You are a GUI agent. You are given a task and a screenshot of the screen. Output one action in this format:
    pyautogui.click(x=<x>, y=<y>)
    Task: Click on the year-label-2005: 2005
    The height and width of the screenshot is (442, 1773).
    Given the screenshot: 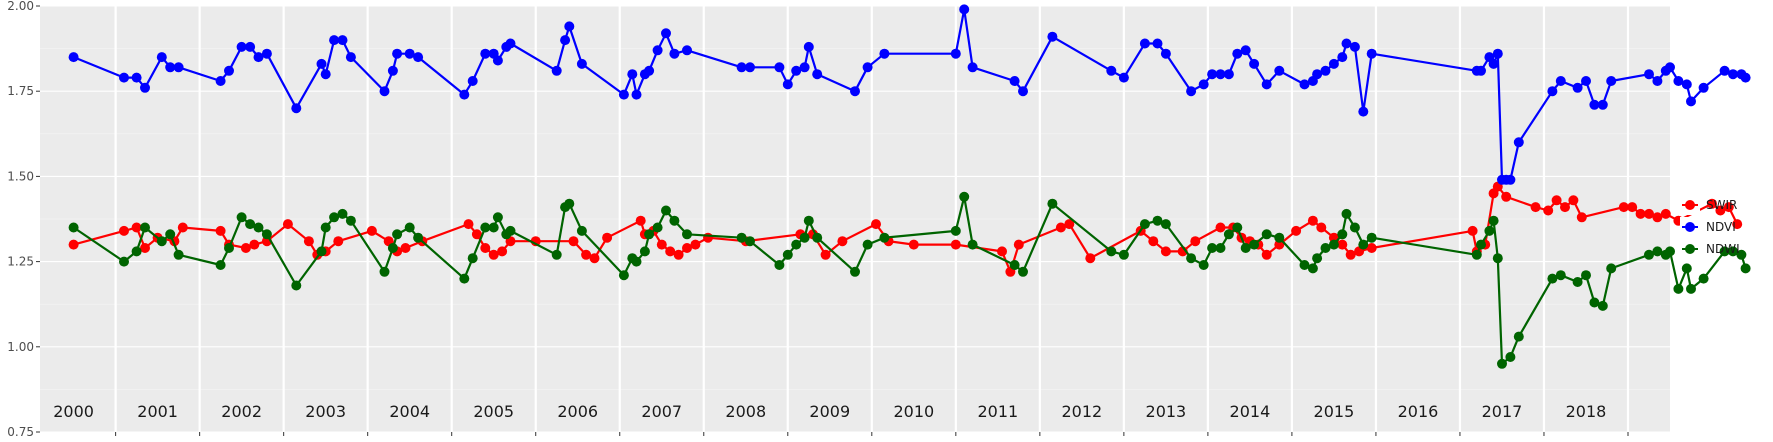 What is the action you would take?
    pyautogui.click(x=493, y=411)
    